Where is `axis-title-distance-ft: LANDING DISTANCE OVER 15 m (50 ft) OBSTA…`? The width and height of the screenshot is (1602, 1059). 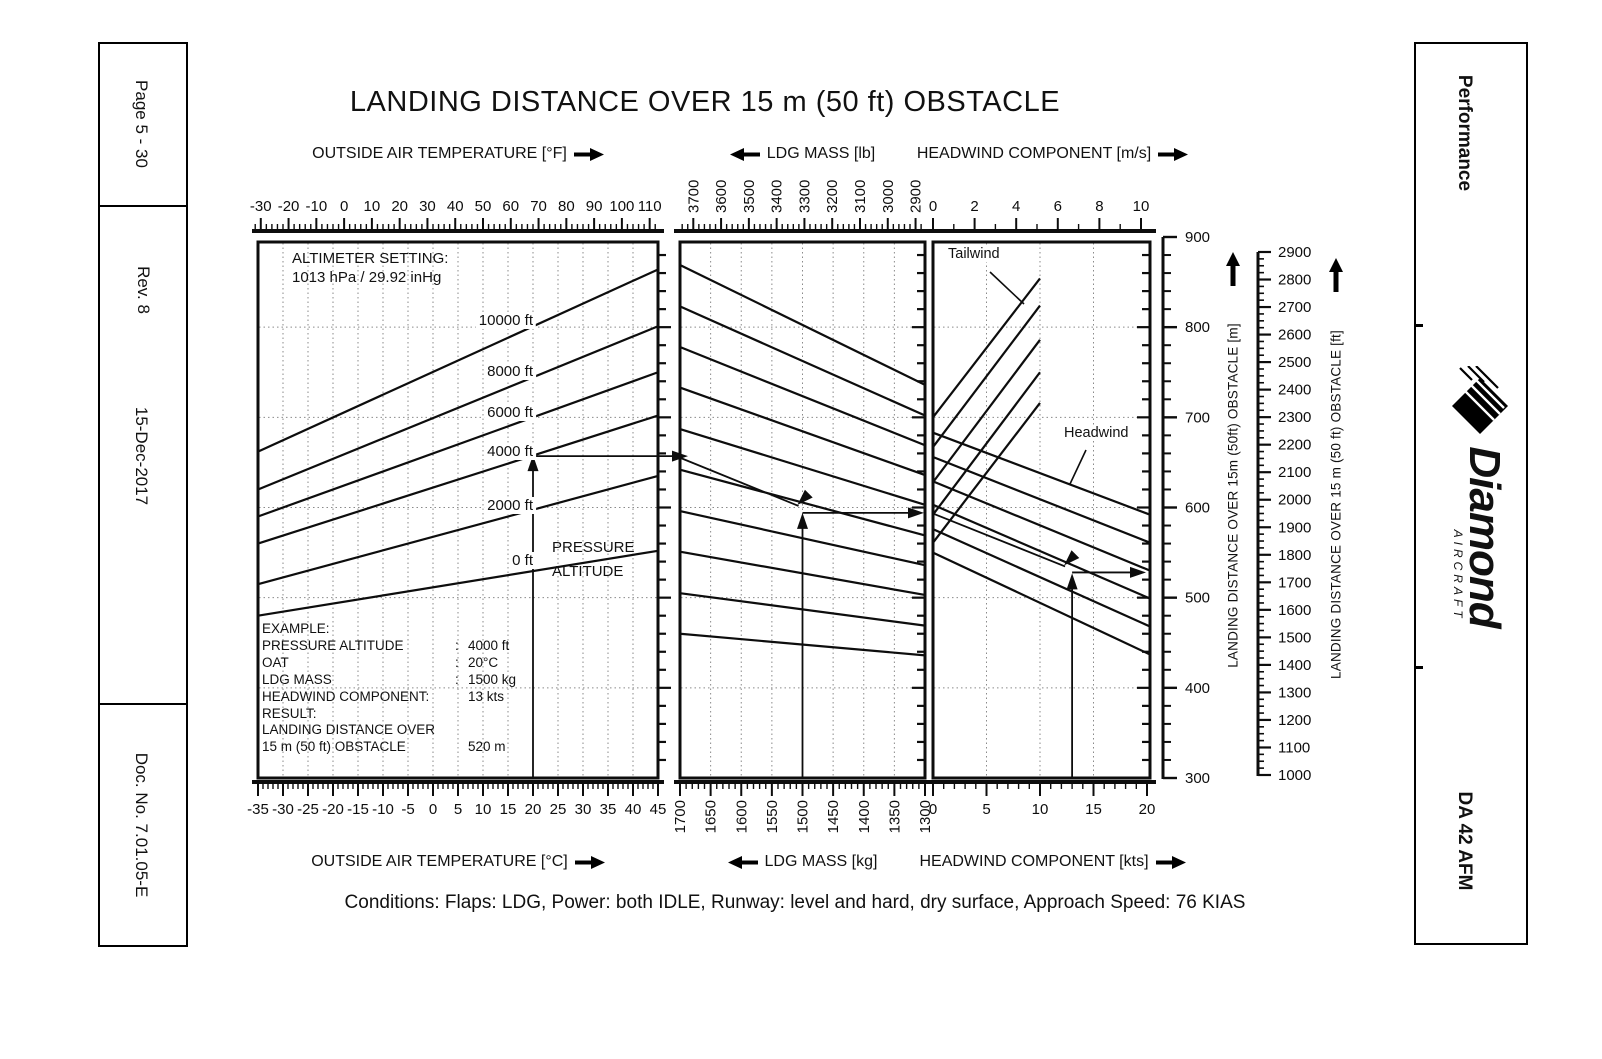
axis-title-distance-ft: LANDING DISTANCE OVER 15 m (50 ft) OBSTA… is located at coordinates (1336, 504).